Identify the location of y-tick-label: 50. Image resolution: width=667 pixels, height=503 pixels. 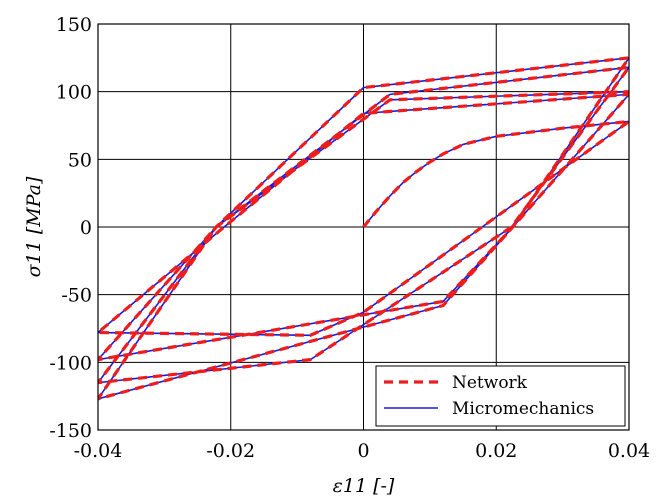
(80, 160).